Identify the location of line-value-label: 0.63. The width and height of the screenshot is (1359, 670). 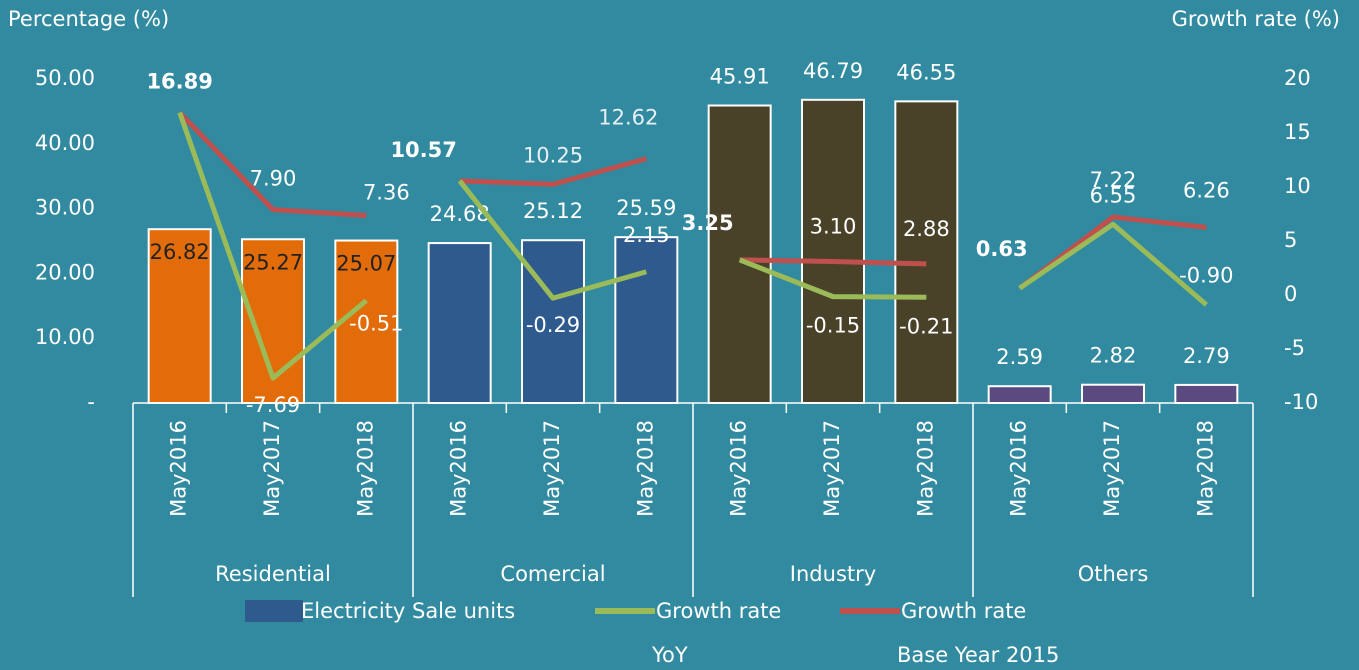
(1002, 249).